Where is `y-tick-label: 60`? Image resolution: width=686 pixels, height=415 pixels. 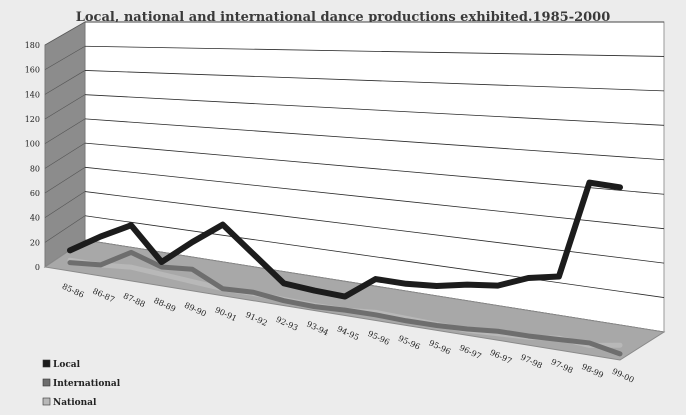 y-tick-label: 60 is located at coordinates (35, 193).